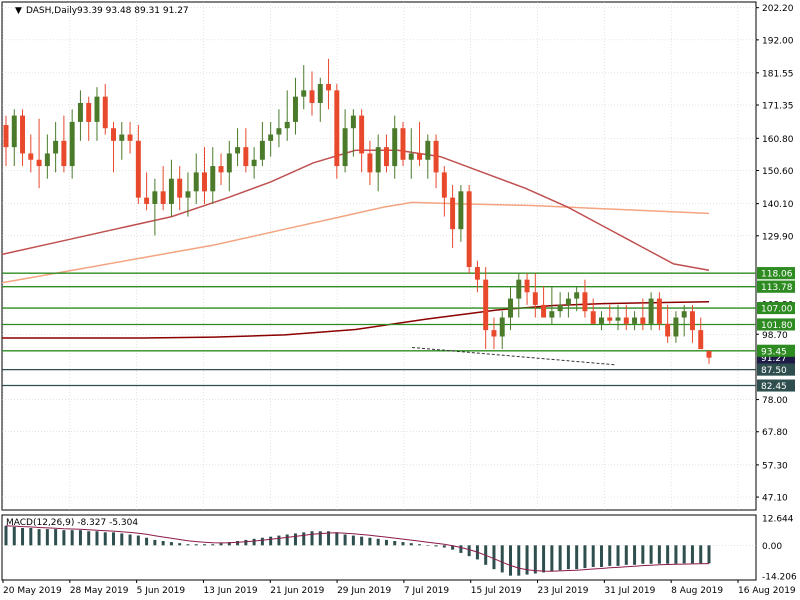 This screenshot has height=600, width=800. I want to click on x-tick-label: 16 Aug 2019, so click(767, 591).